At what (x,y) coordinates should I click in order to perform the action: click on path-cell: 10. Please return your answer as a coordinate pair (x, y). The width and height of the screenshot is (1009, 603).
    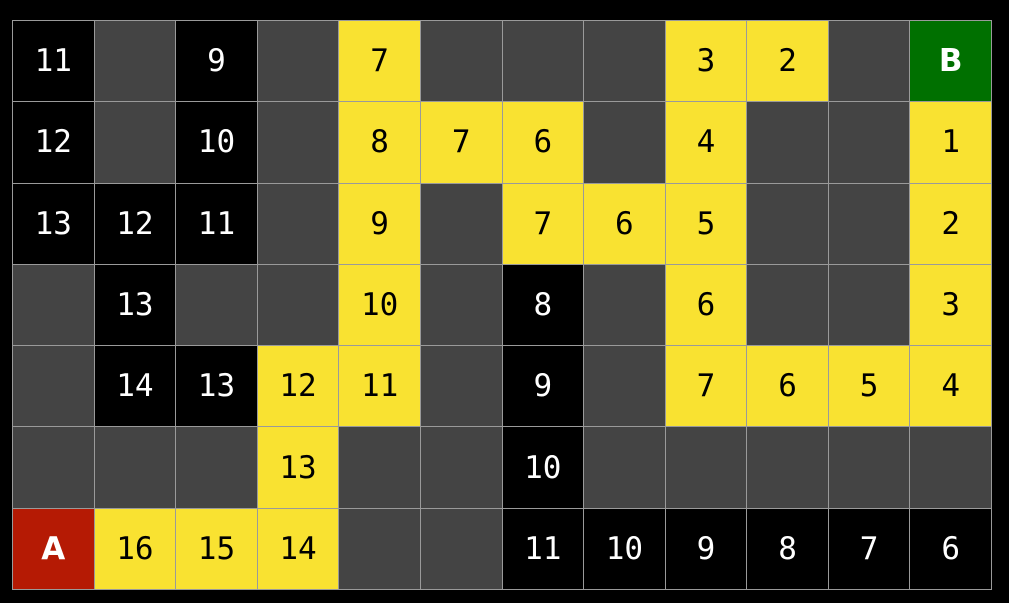
    Looking at the image, I should click on (380, 305).